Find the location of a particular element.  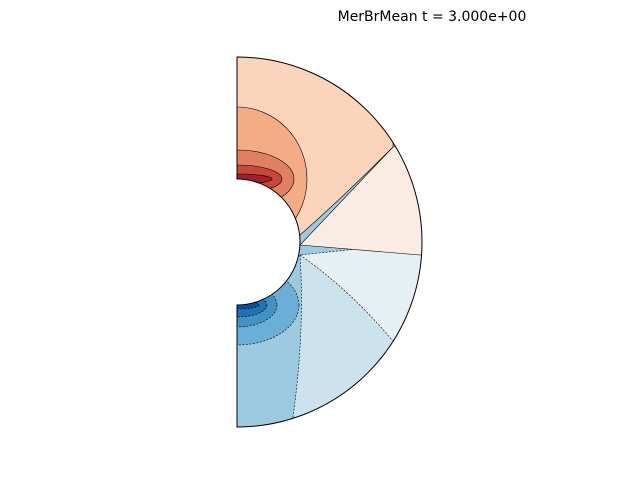

chart-title: MerBrMean t = 3.000e+00 is located at coordinates (432, 17).